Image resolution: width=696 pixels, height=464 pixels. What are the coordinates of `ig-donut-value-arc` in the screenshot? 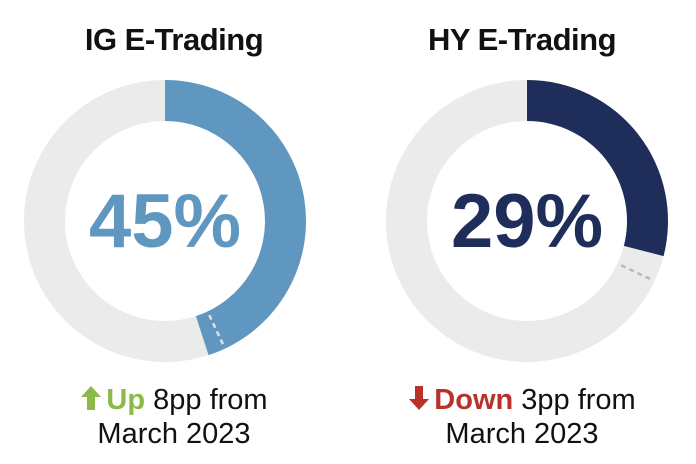 It's located at (235, 218).